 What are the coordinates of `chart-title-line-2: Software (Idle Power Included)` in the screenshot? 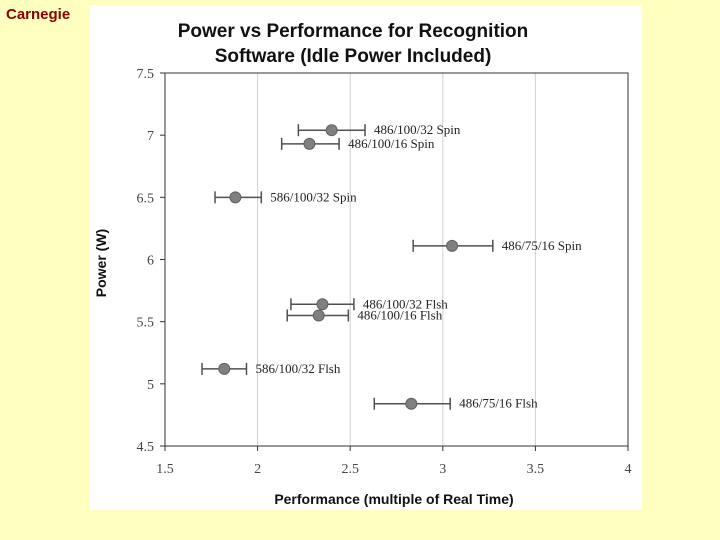 It's located at (353, 56).